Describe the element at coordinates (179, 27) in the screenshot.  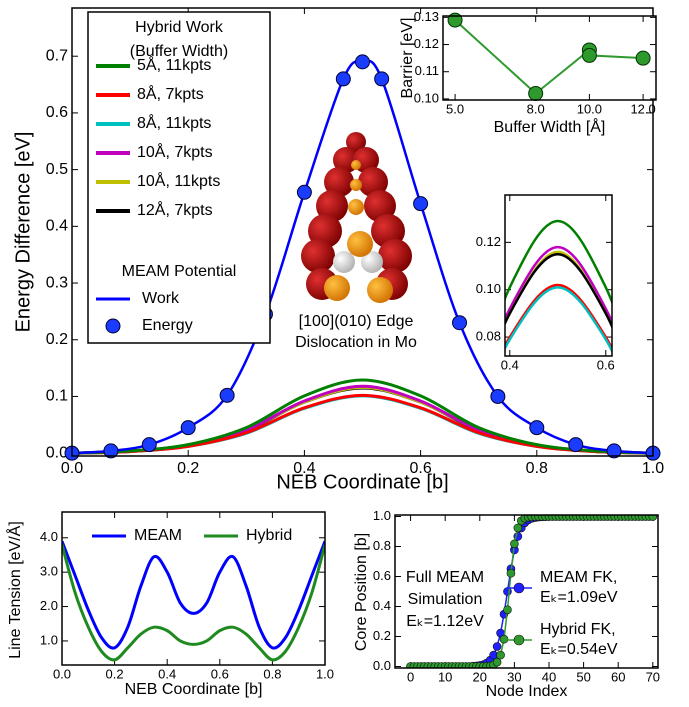
I see `legend-title: Hybrid Work` at that location.